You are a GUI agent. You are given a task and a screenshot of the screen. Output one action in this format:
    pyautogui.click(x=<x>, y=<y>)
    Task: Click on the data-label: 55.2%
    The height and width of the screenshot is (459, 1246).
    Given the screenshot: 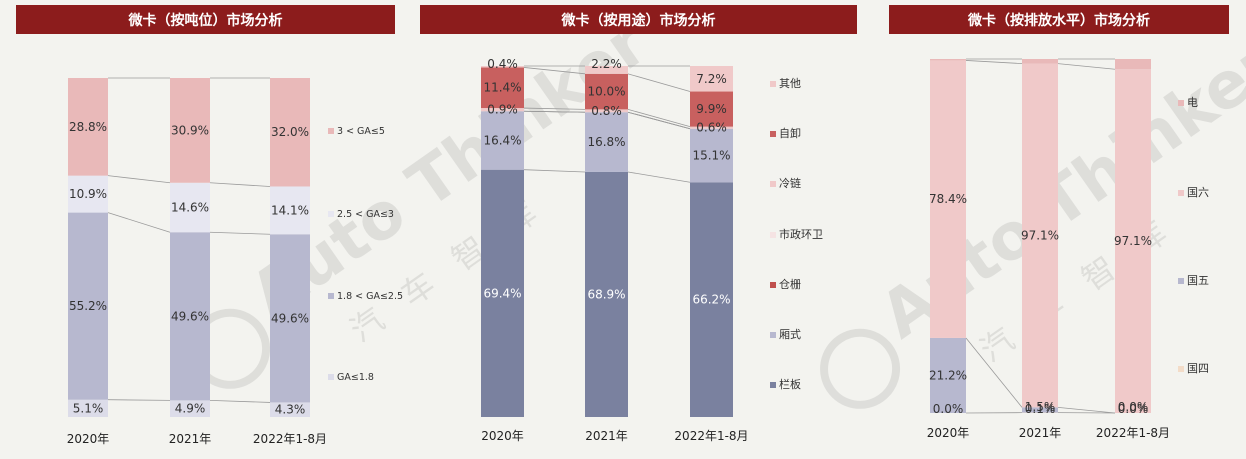 What is the action you would take?
    pyautogui.click(x=88, y=306)
    